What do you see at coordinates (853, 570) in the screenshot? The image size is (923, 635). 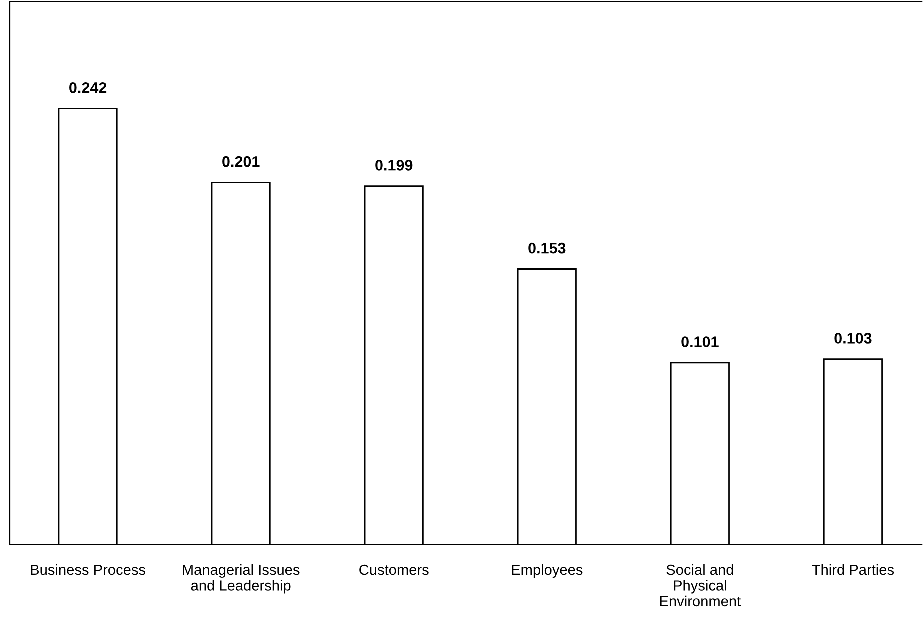 I see `x-tick-label: Third Parties` at bounding box center [853, 570].